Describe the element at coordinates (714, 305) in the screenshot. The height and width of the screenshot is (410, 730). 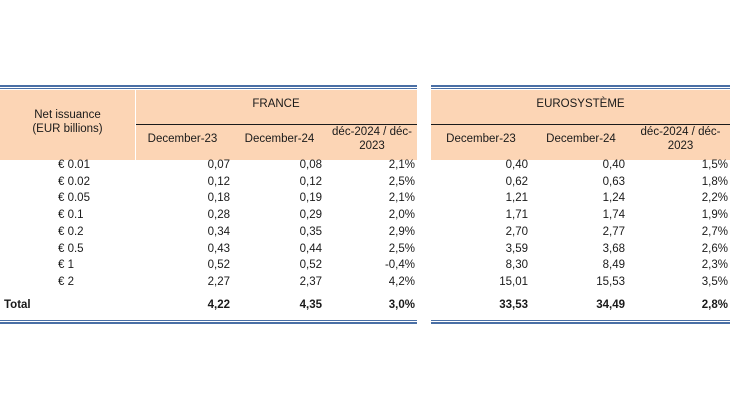
I see `total-cell: 2,8%` at that location.